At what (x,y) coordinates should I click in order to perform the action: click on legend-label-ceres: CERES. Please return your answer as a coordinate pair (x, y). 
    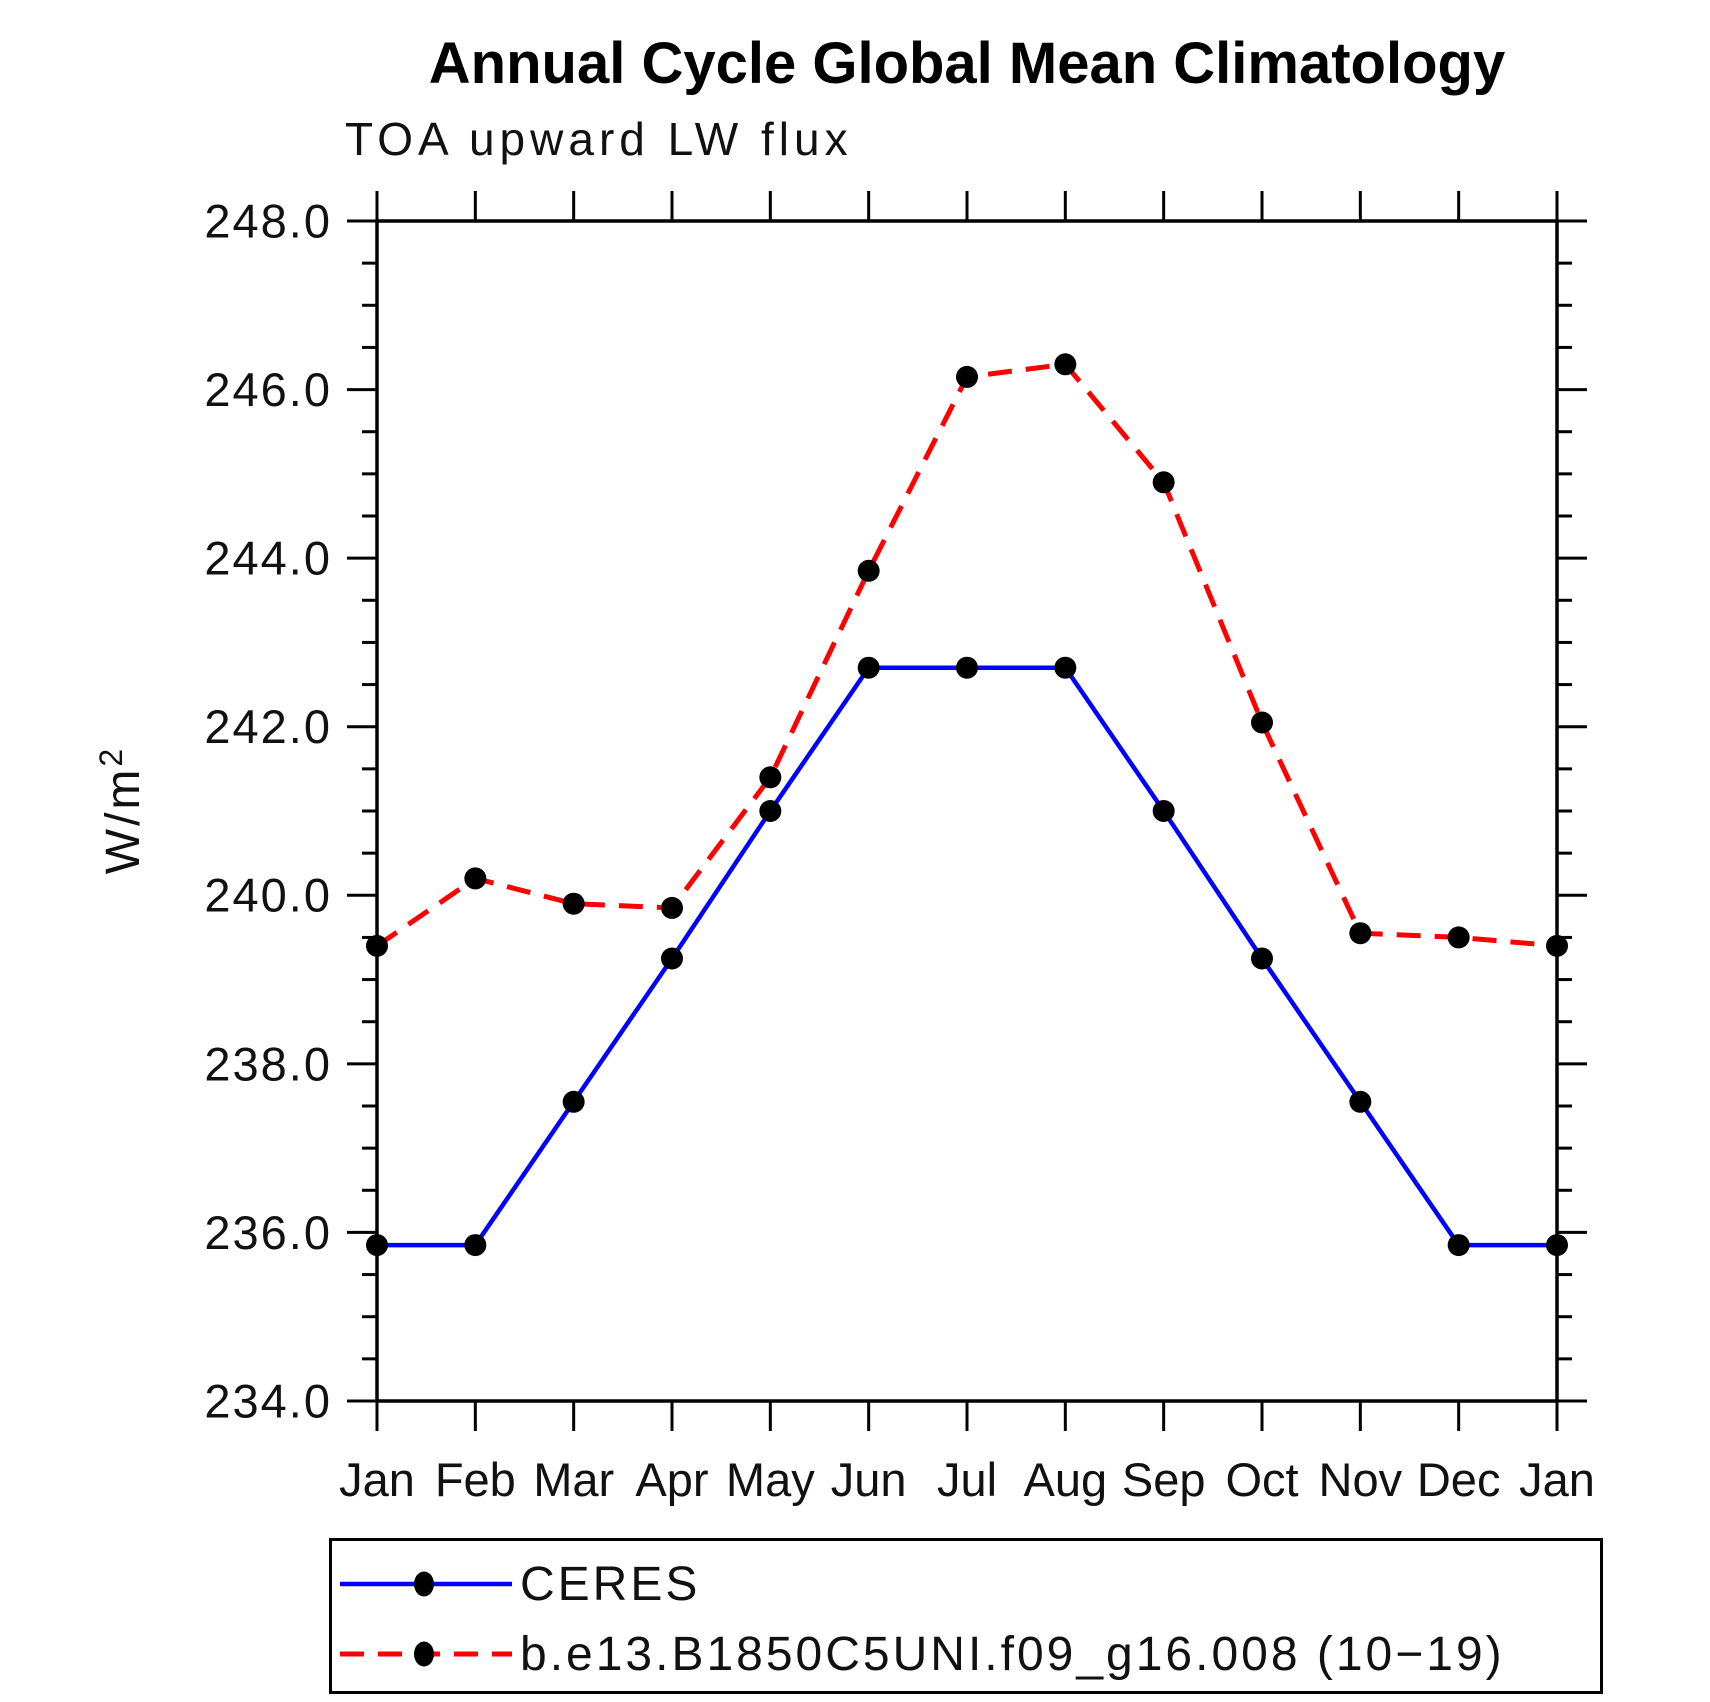
    Looking at the image, I should click on (610, 1584).